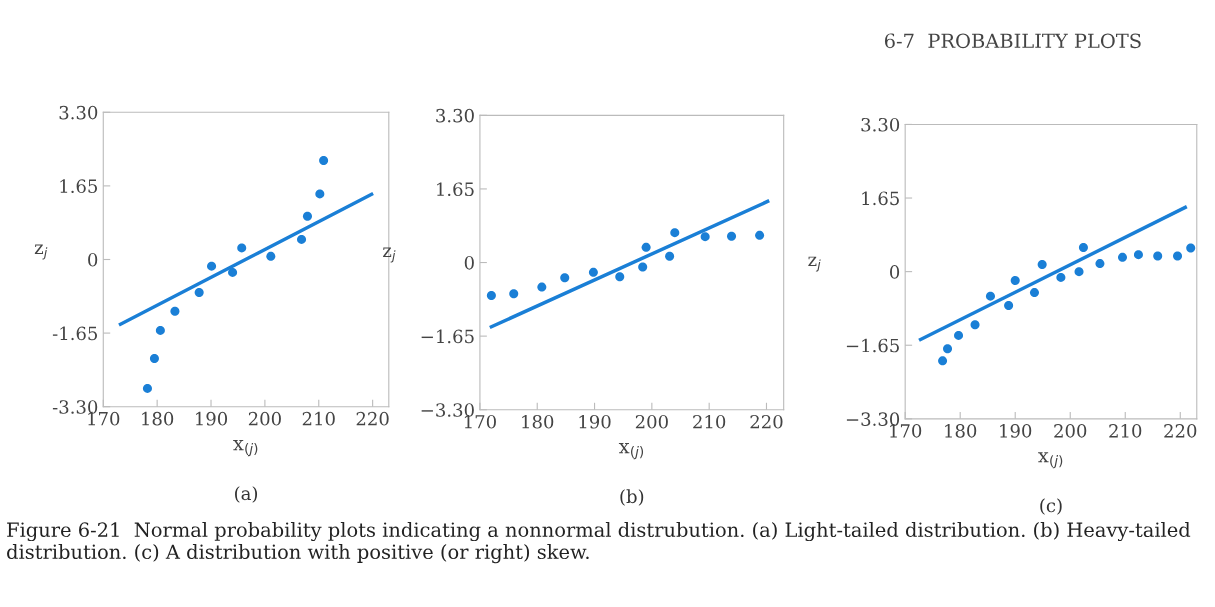 The width and height of the screenshot is (1215, 607). Describe the element at coordinates (1012, 41) in the screenshot. I see `text: 6-7 PROBABILITY PLOTS` at that location.